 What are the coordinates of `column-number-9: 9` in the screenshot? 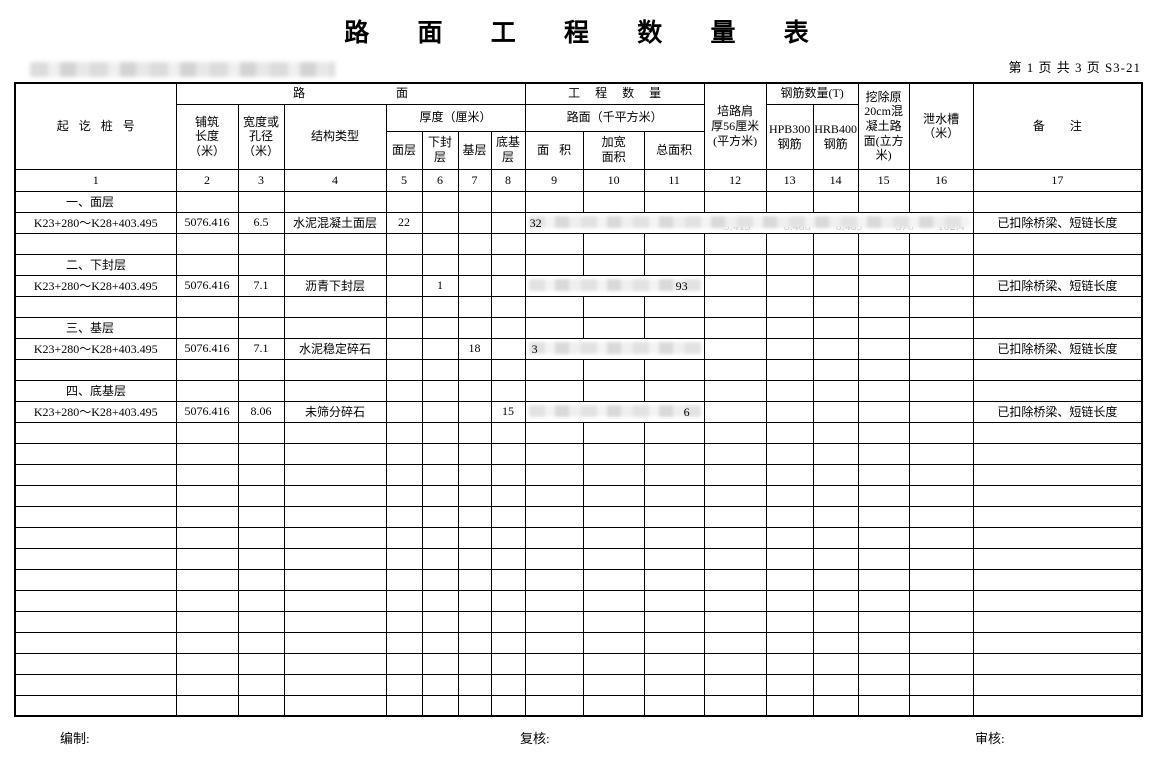 It's located at (554, 180).